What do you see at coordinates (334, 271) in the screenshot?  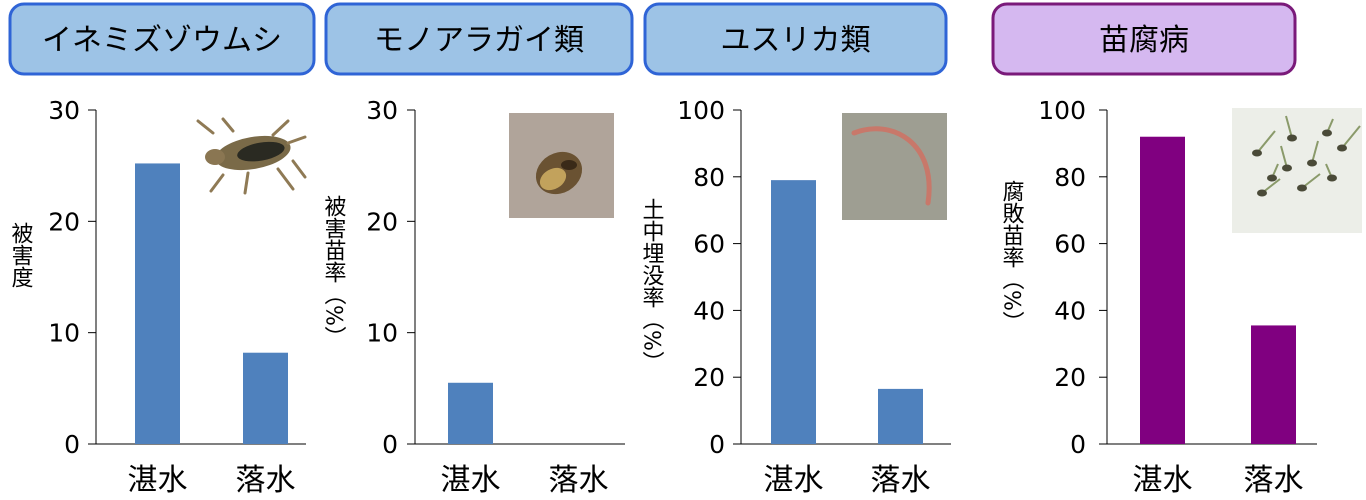 I see `y-axis-label: 被害苗率（%）` at bounding box center [334, 271].